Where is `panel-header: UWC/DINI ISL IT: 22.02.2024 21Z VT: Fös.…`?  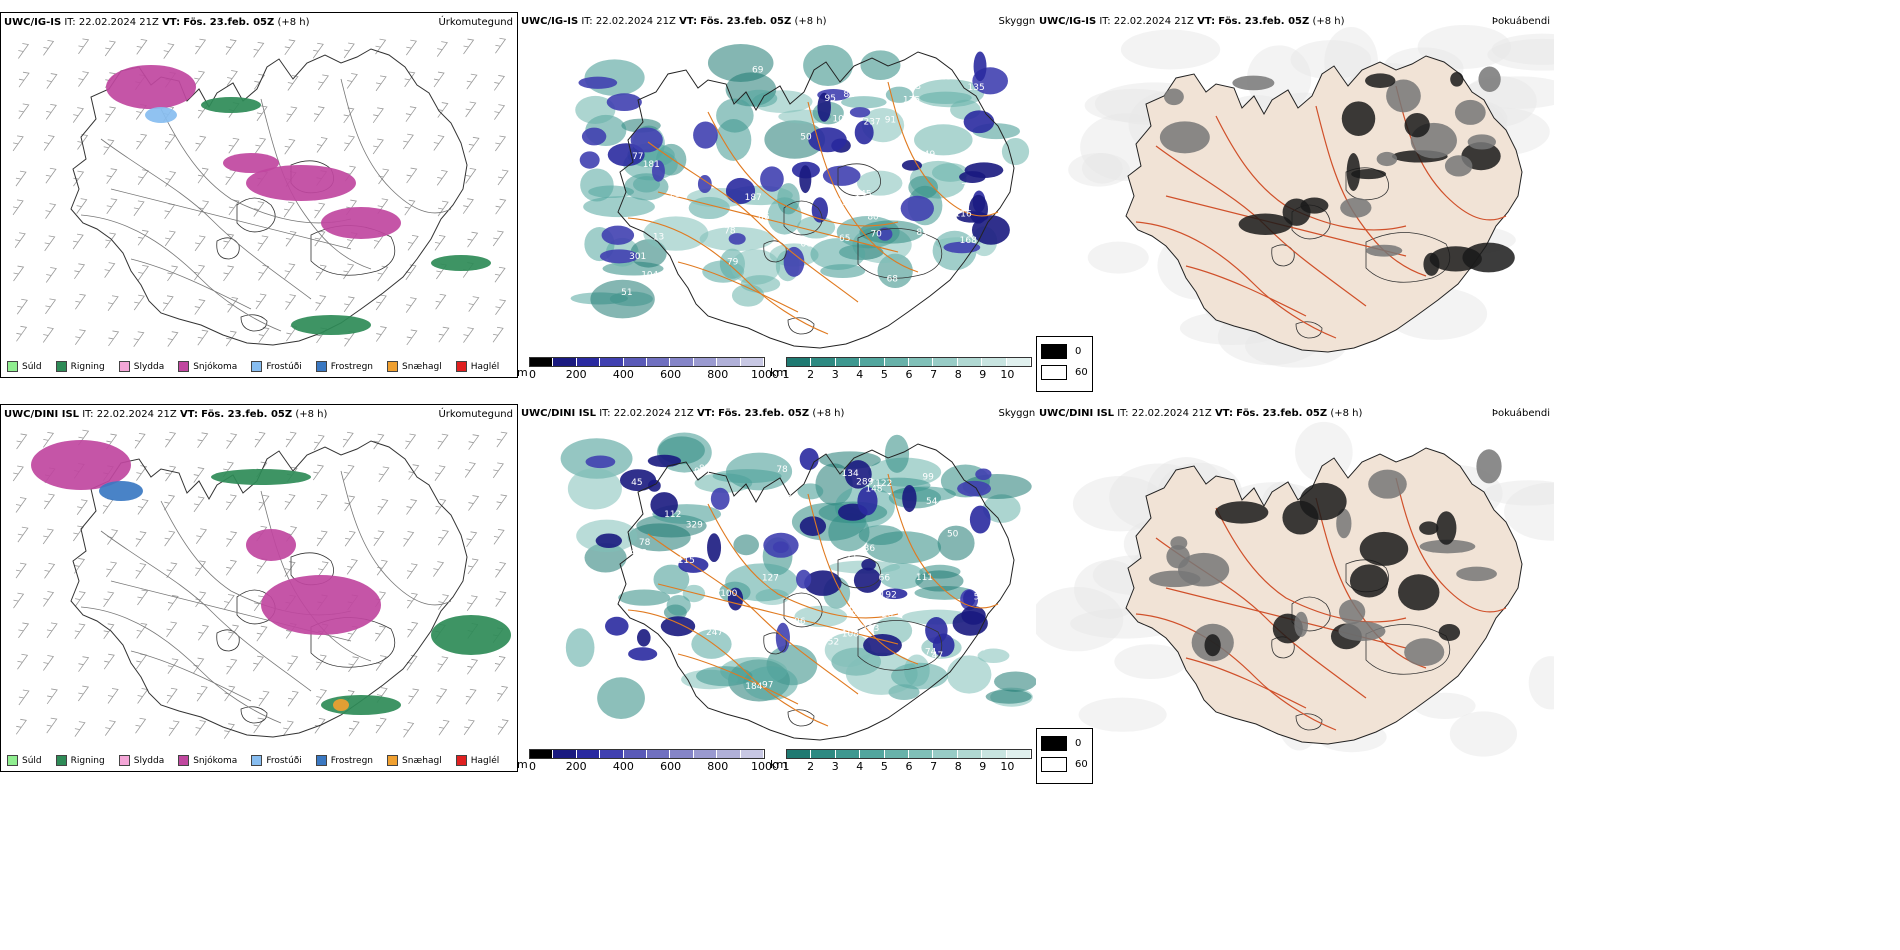
panel-header: UWC/DINI ISL IT: 22.02.2024 21Z VT: Fös.… is located at coordinates (779, 413).